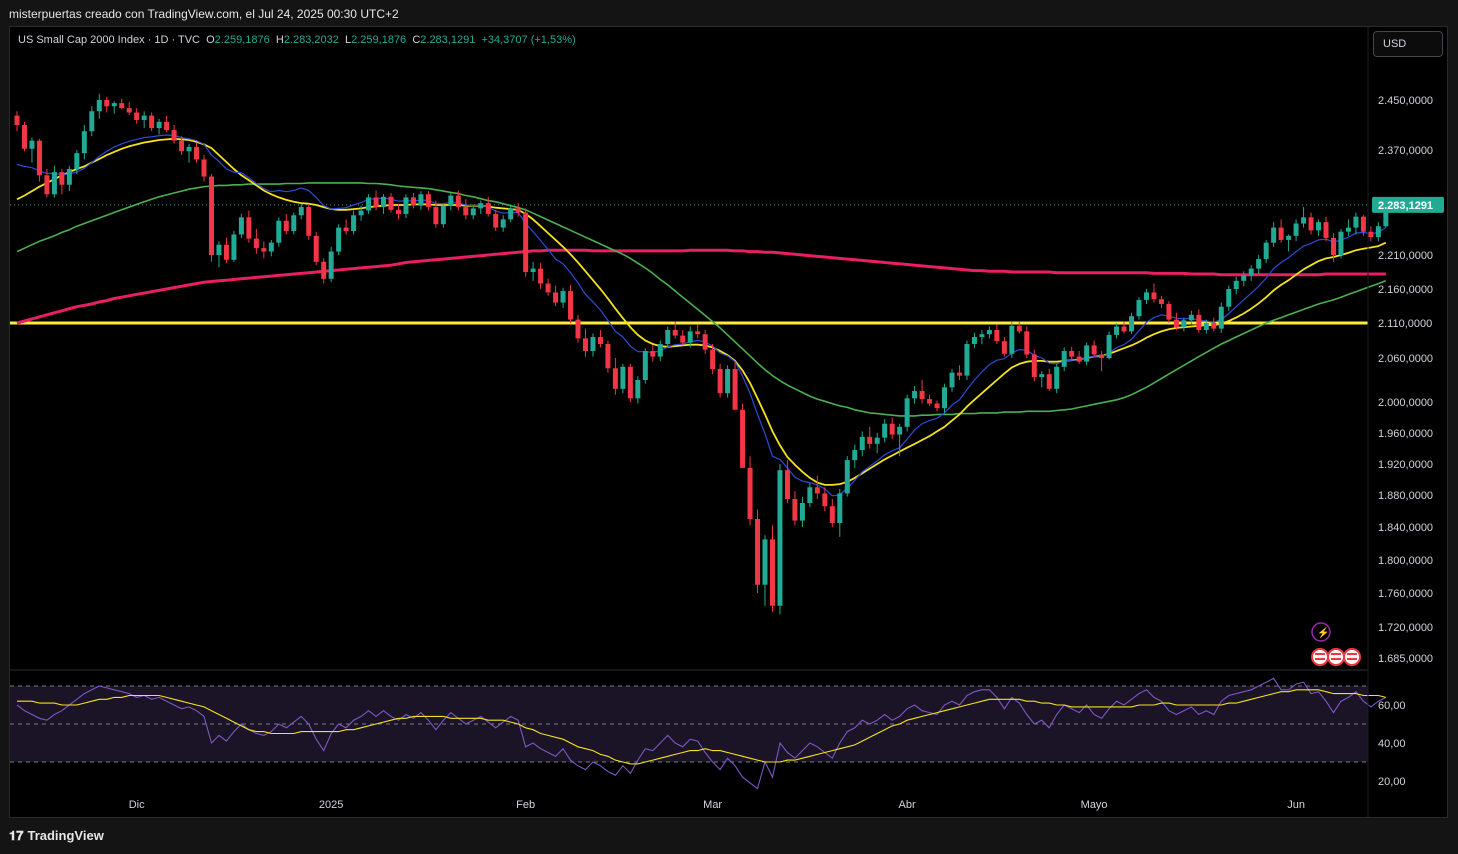  Describe the element at coordinates (528, 40) in the screenshot. I see `change-value: +34,3707 (+1,53%)` at that location.